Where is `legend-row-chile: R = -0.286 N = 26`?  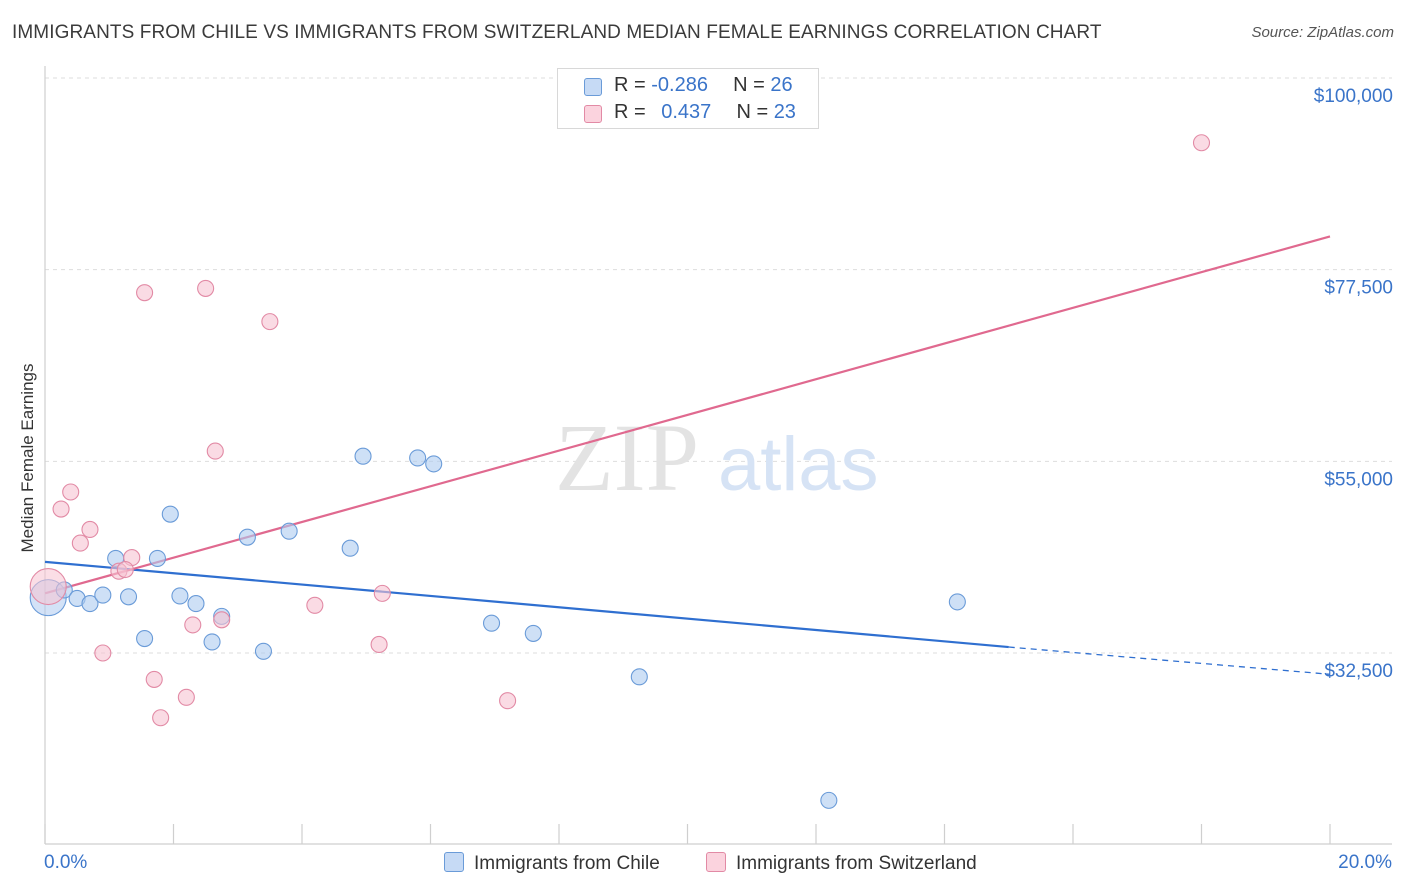 legend-row-chile: R = -0.286 N = 26 is located at coordinates (688, 88).